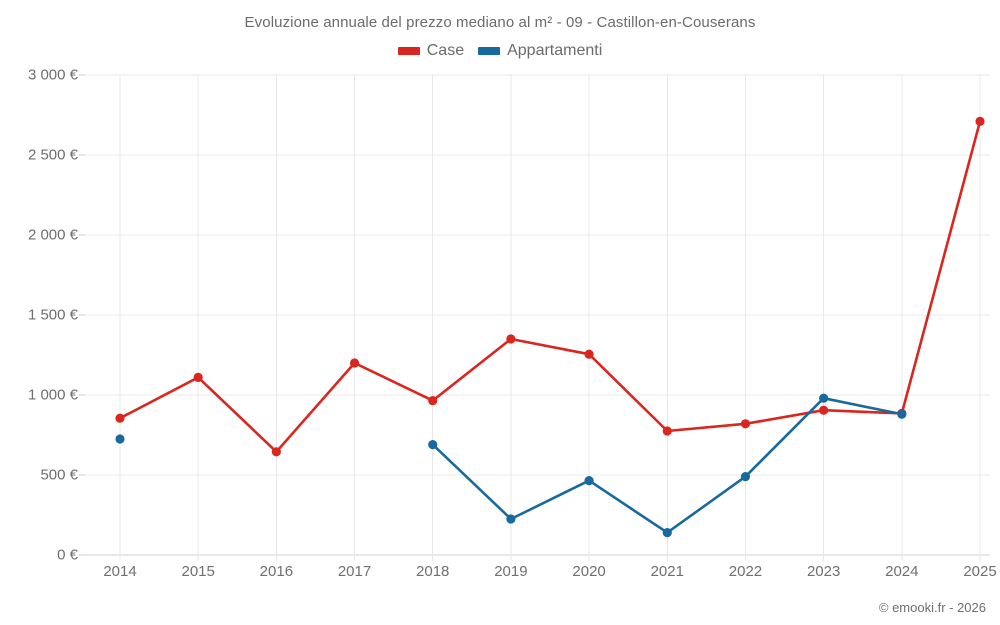  Describe the element at coordinates (555, 50) in the screenshot. I see `legend-label-appartamenti: Appartamenti` at that location.